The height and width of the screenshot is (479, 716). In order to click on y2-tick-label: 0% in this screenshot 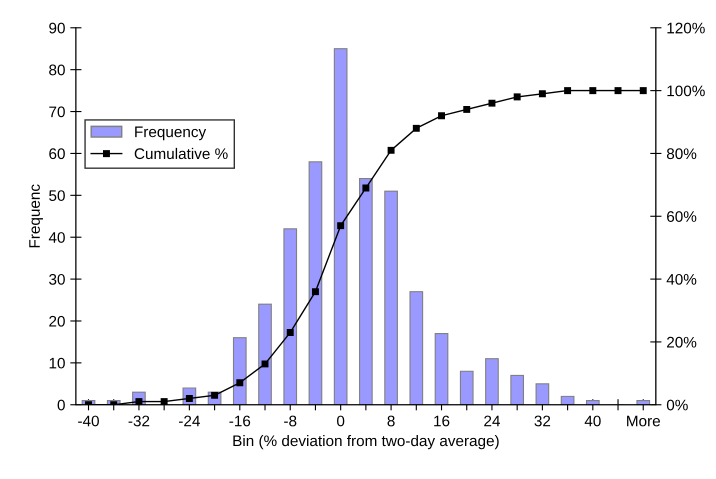, I will do `click(677, 405)`.